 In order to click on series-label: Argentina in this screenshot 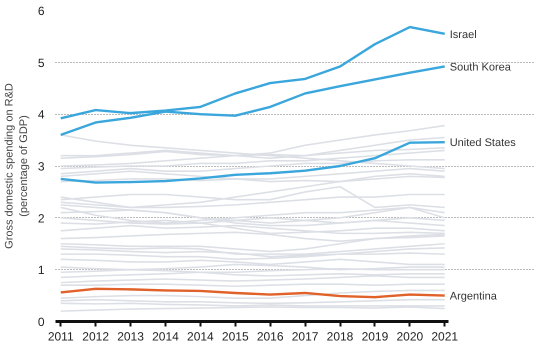, I will do `click(474, 296)`.